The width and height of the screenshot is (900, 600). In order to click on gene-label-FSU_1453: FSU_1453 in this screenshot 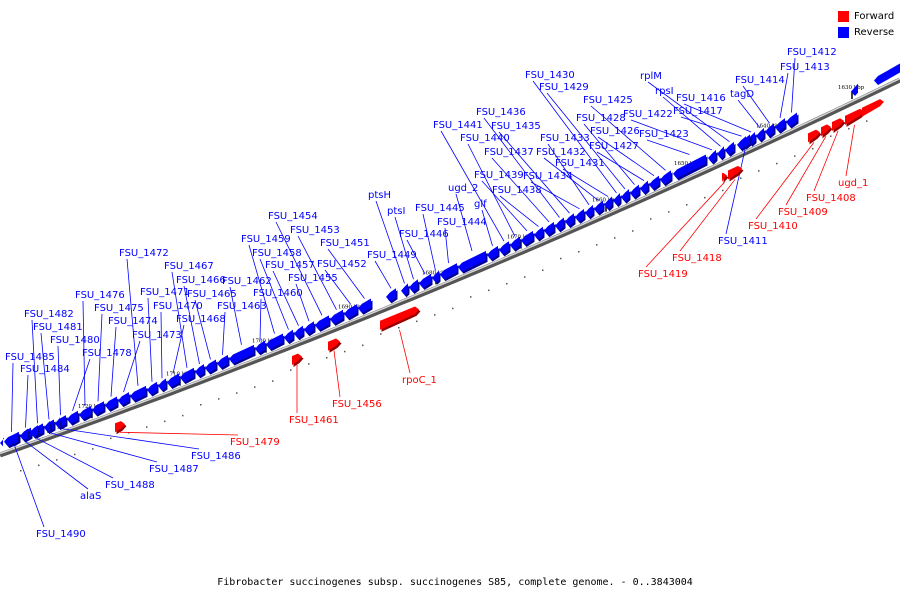, I will do `click(315, 230)`.